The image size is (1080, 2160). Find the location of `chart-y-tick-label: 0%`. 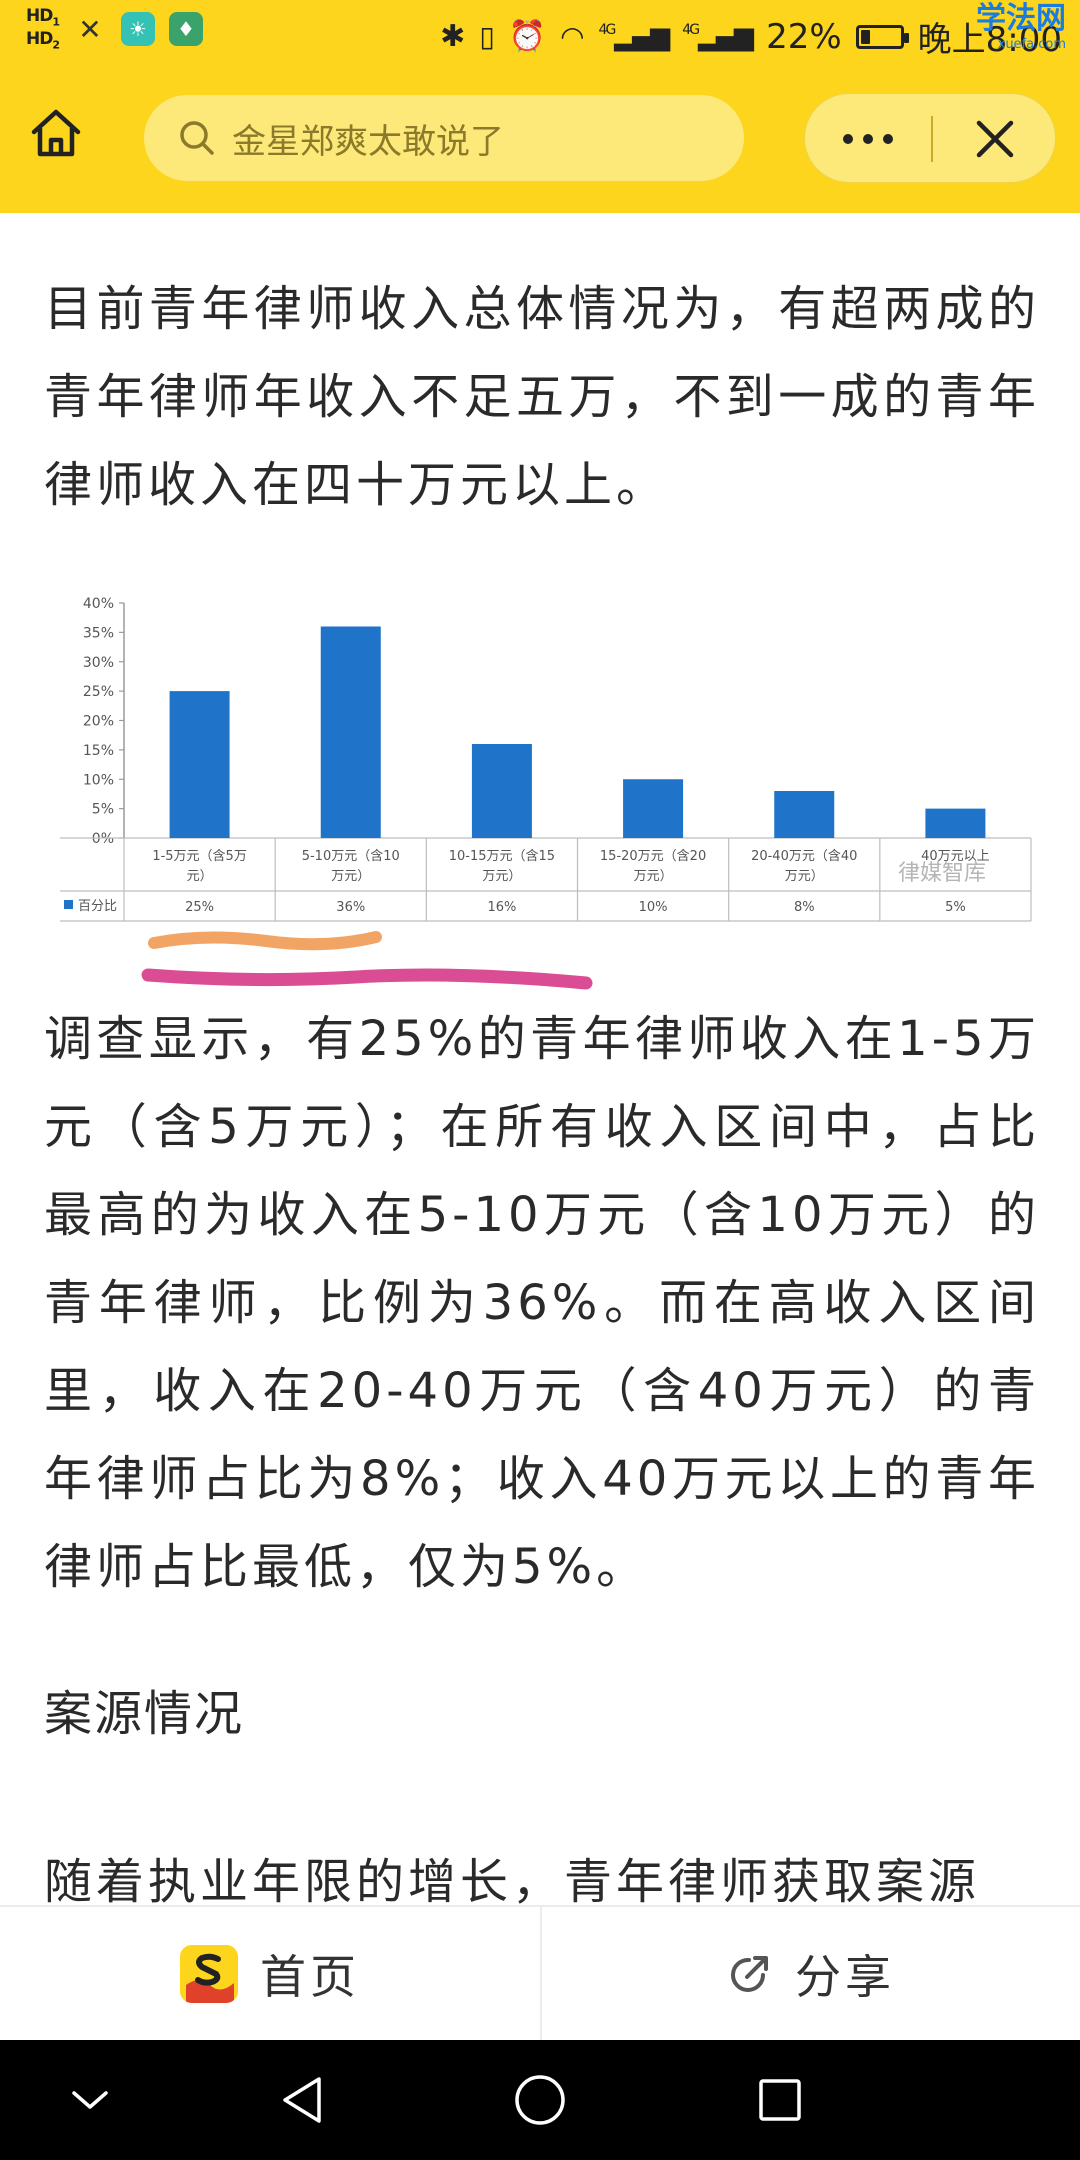

chart-y-tick-label: 0% is located at coordinates (103, 839).